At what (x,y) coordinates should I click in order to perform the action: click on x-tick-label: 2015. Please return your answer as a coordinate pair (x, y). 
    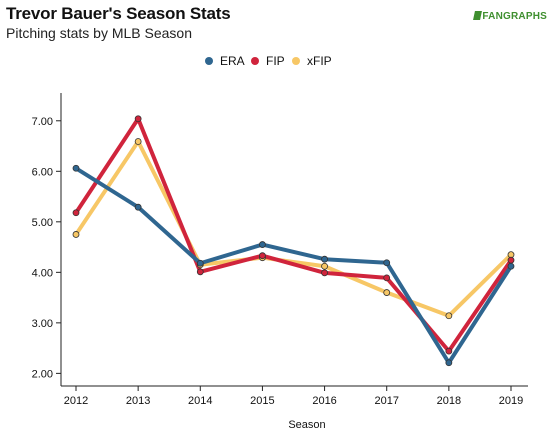
    Looking at the image, I should click on (262, 401).